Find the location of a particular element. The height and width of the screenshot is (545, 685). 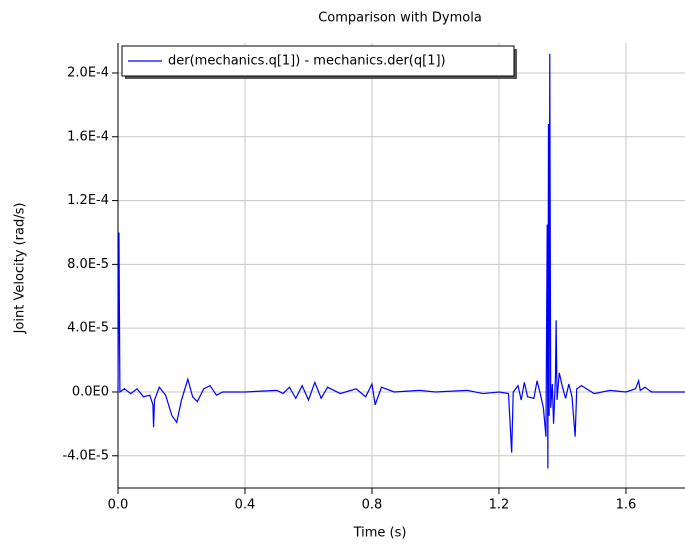

y-tick-label: -4.0E-5 is located at coordinates (85, 455).